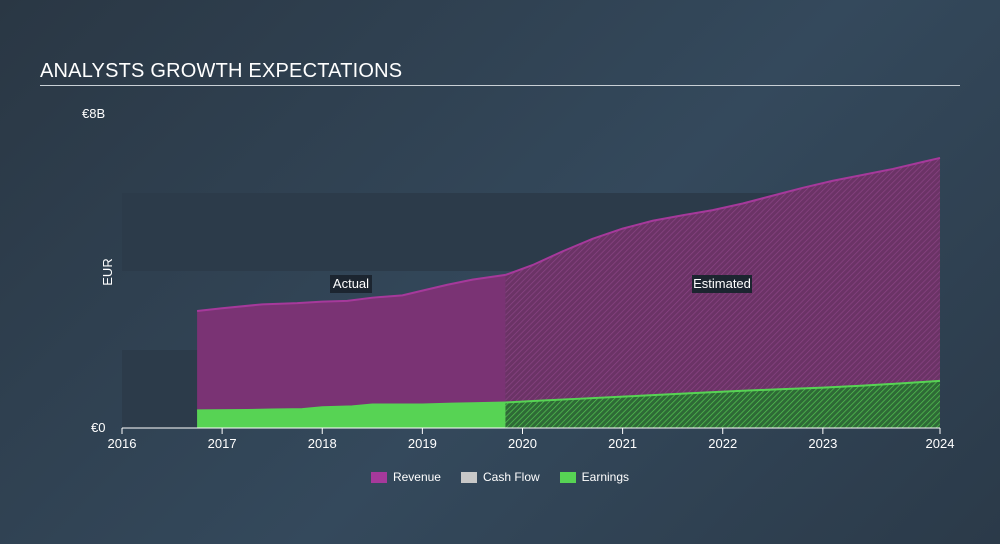 The width and height of the screenshot is (1000, 544). What do you see at coordinates (322, 443) in the screenshot?
I see `x-tick-label-2018: 2018` at bounding box center [322, 443].